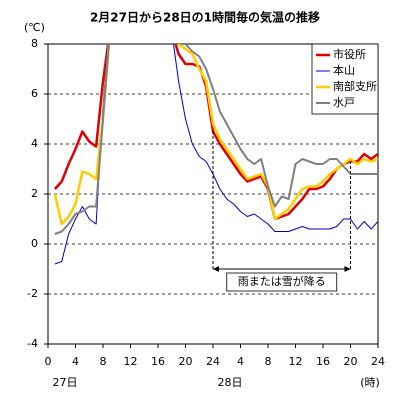 The height and width of the screenshot is (404, 400). I want to click on day-label: 27日, so click(65, 382).